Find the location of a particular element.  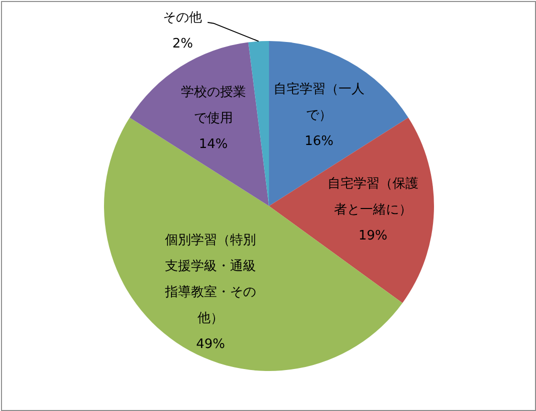

data-label: 14% is located at coordinates (213, 144).